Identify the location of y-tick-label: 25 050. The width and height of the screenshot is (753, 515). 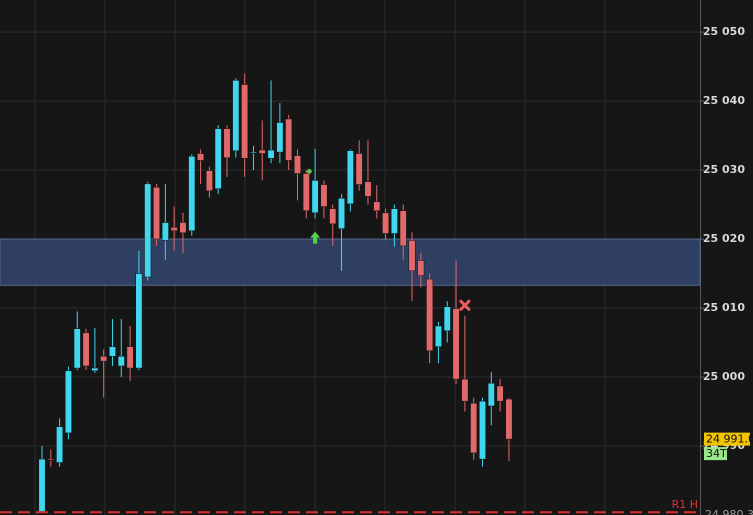
(724, 31).